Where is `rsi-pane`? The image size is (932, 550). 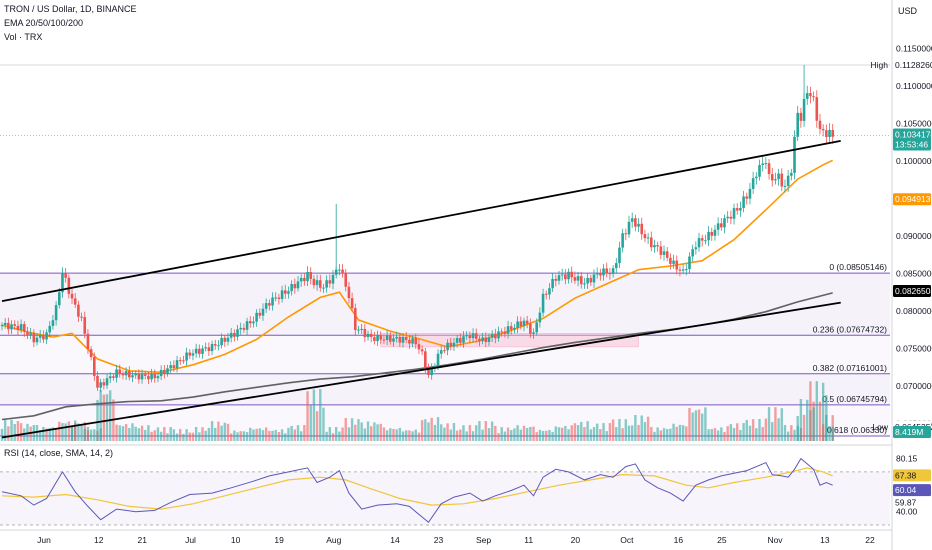 rsi-pane is located at coordinates (445, 491).